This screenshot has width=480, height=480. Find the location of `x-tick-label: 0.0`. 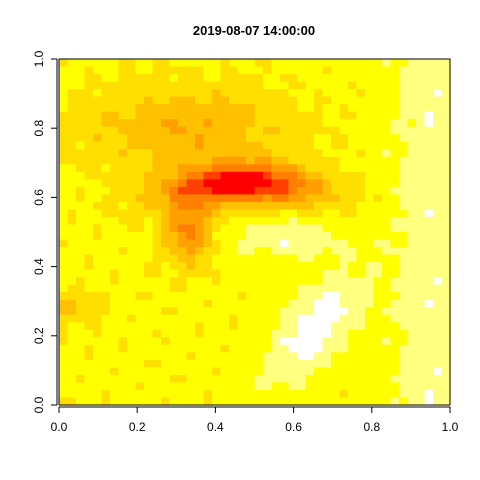

x-tick-label: 0.0 is located at coordinates (59, 427).